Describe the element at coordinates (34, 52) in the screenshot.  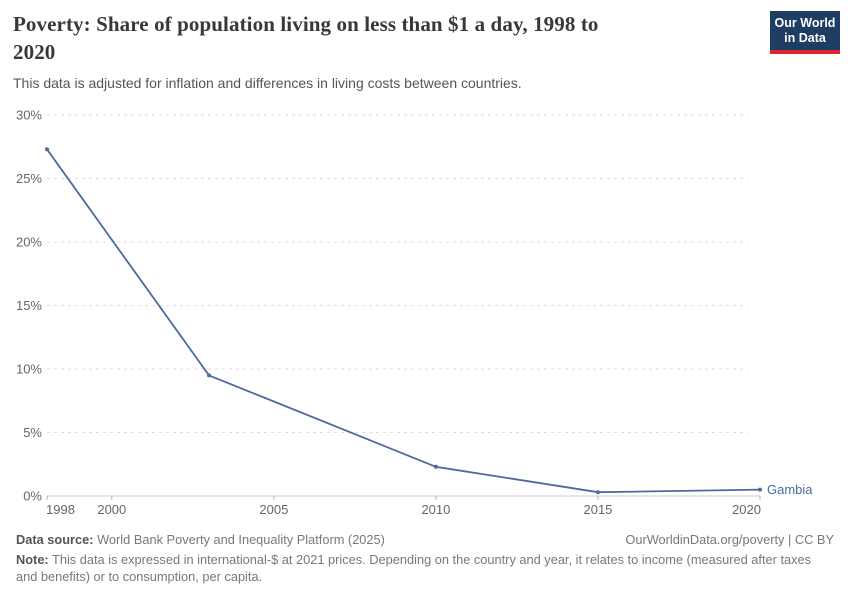
I see `title-line-2: 2020` at that location.